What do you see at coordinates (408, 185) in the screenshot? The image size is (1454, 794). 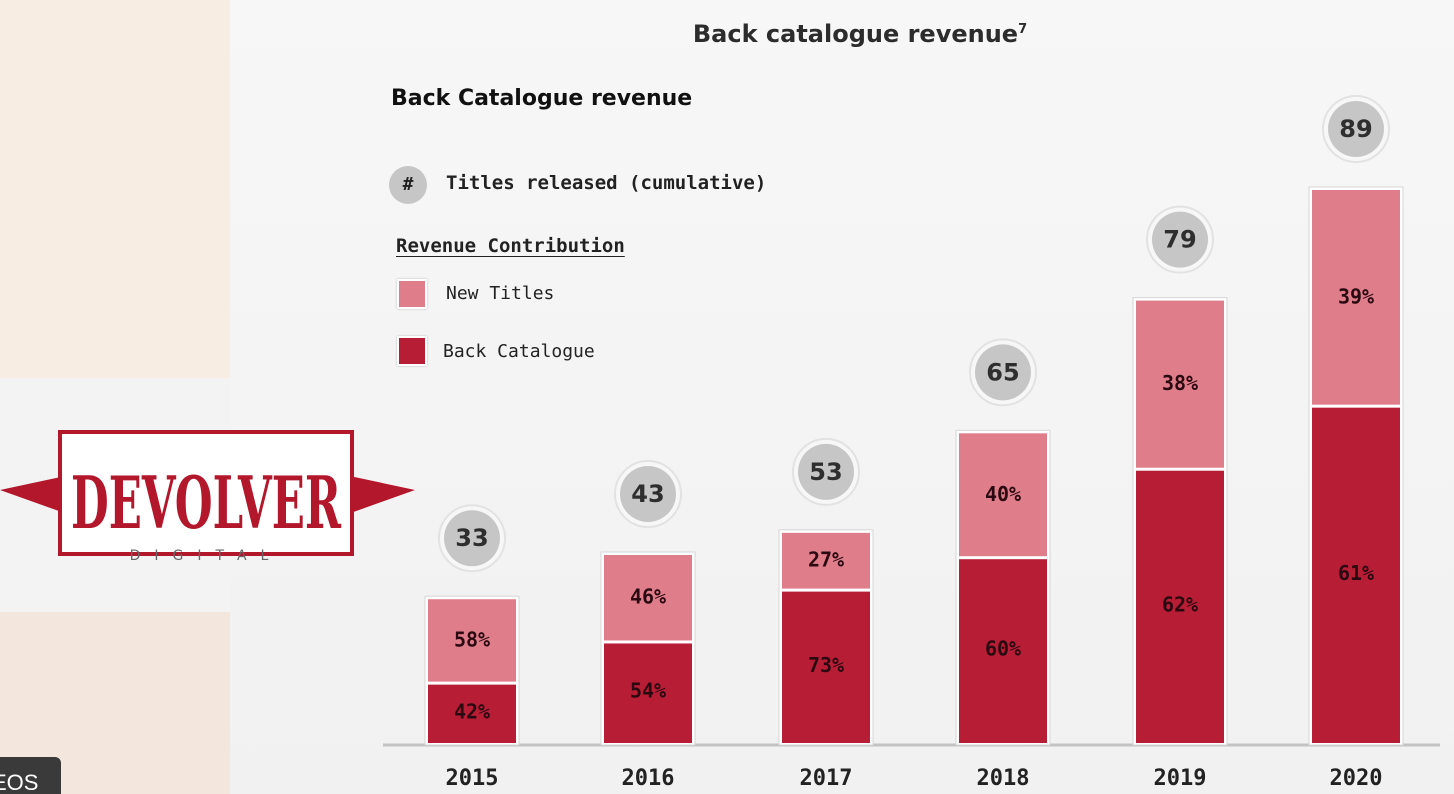 I see `titles-released-badge: #` at bounding box center [408, 185].